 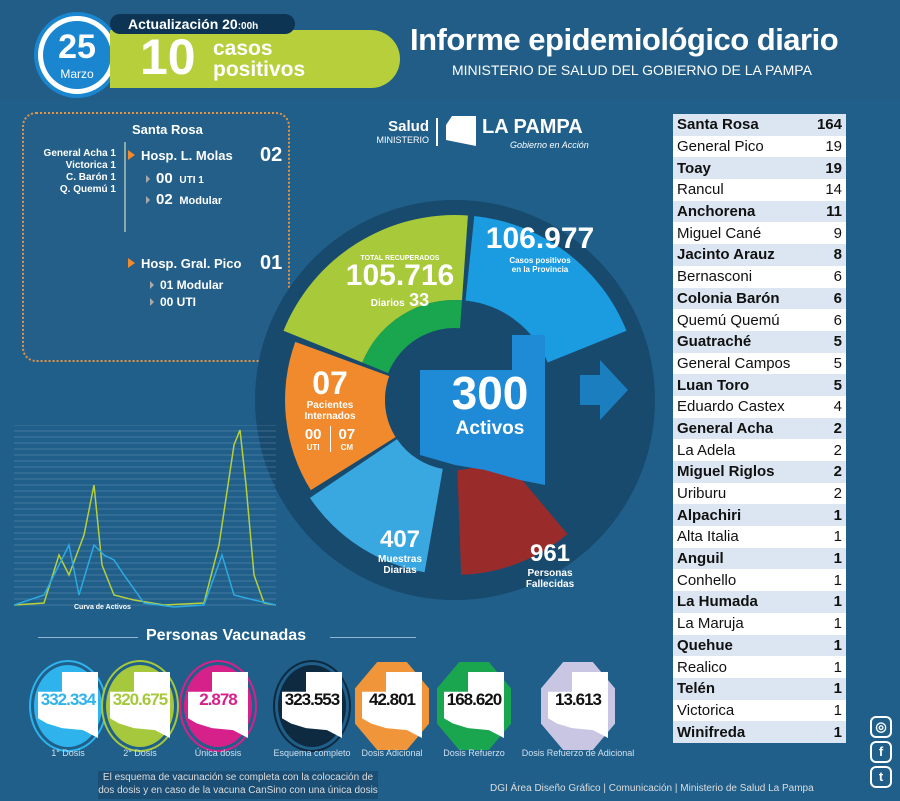 What do you see at coordinates (881, 777) in the screenshot?
I see `twitter-icon: t` at bounding box center [881, 777].